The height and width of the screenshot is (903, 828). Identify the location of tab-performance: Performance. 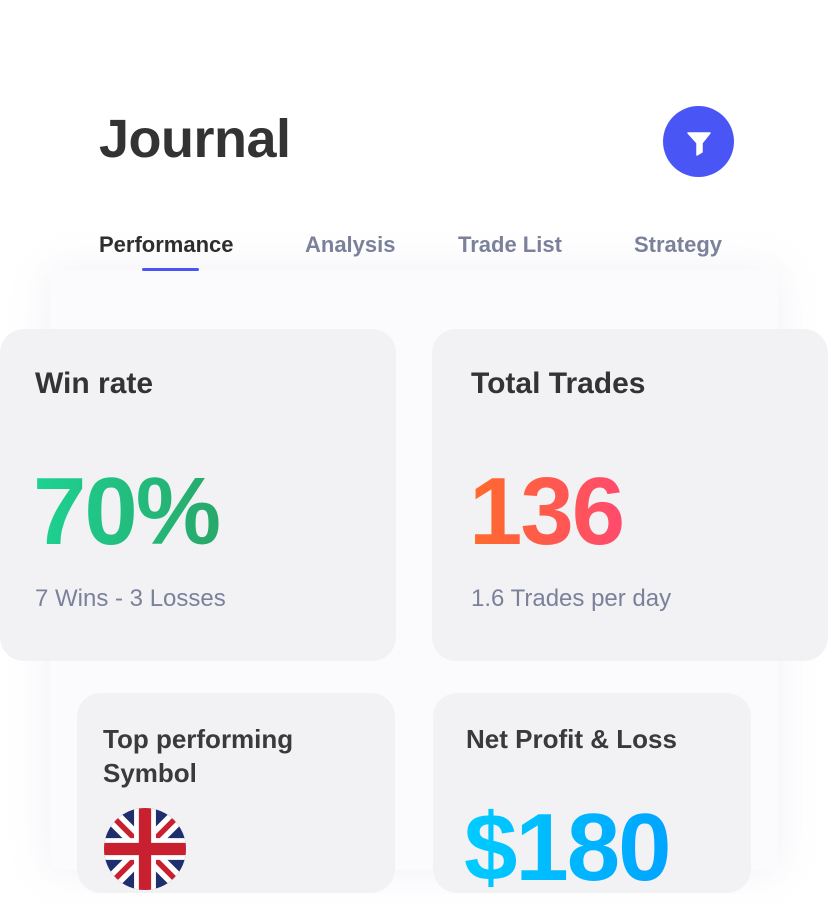
(166, 244).